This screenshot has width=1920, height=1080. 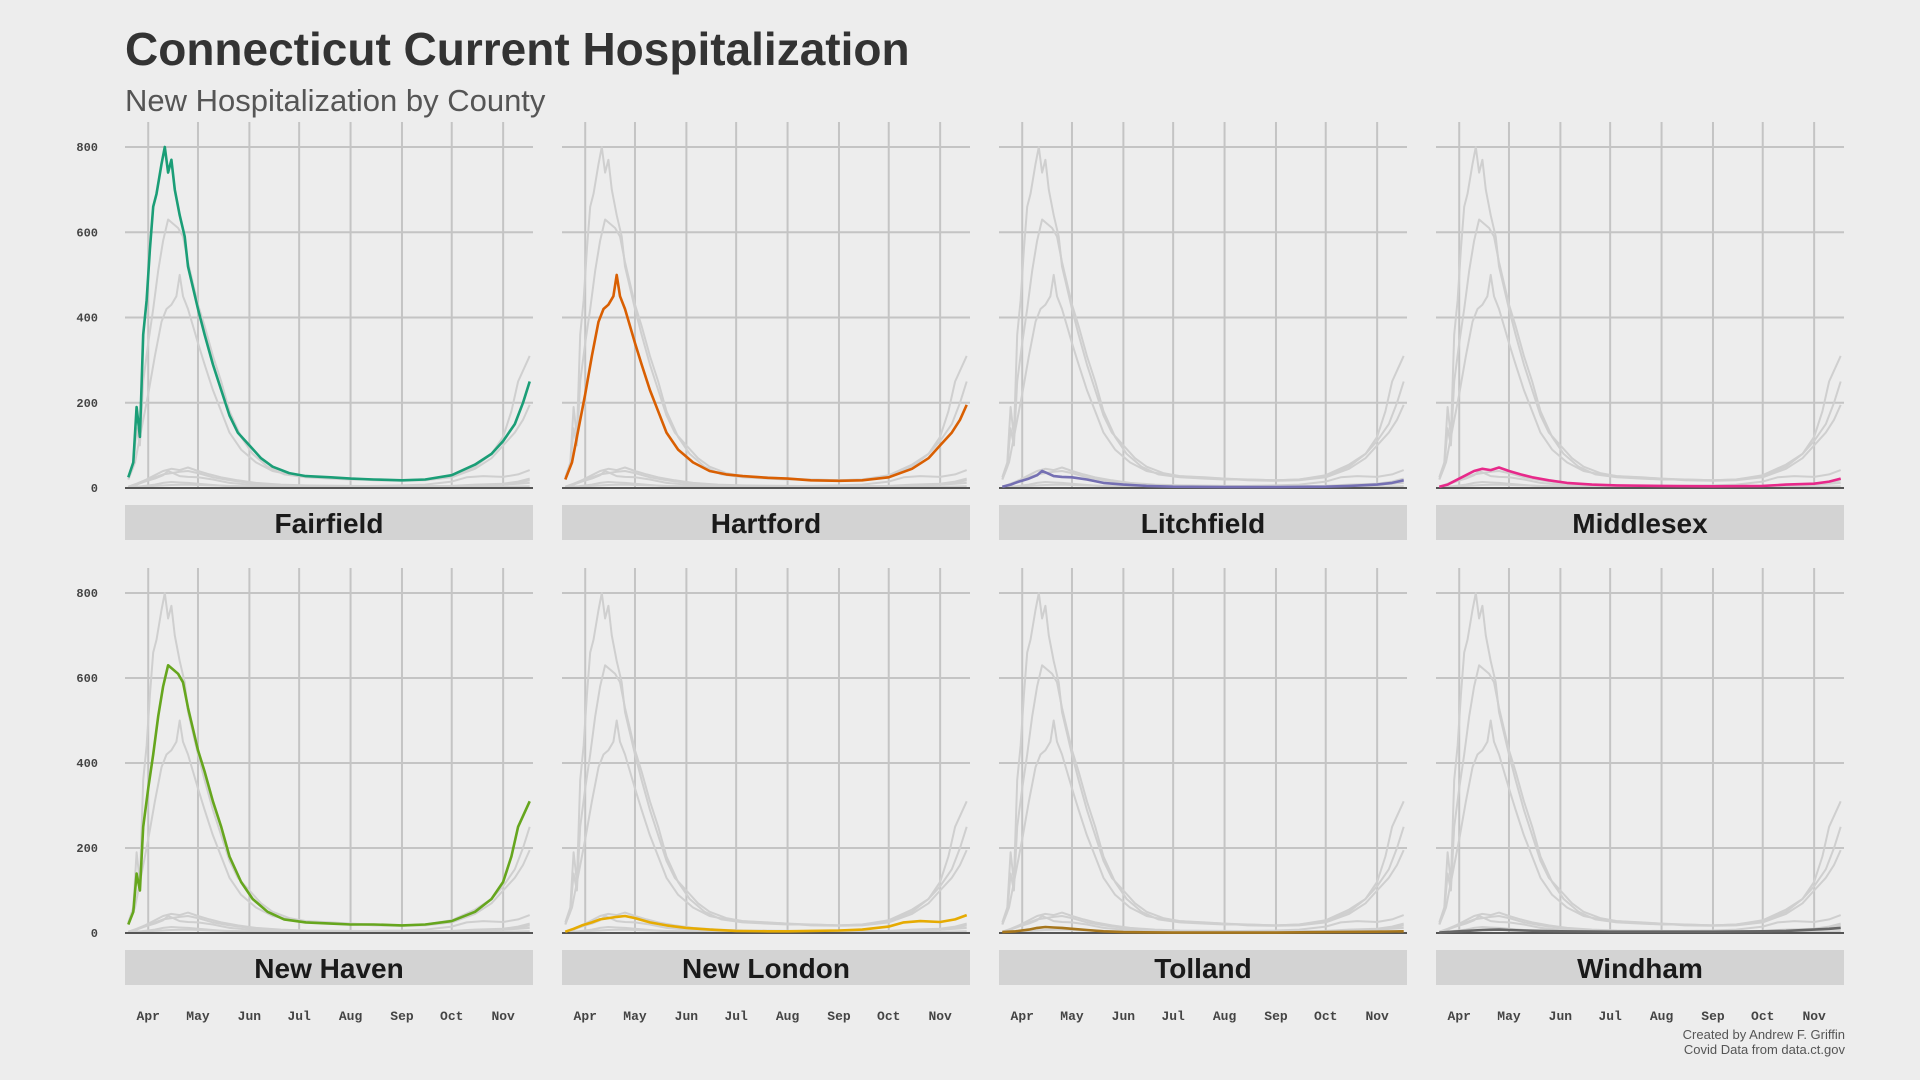 I want to click on series-line-new-london, so click(x=766, y=923).